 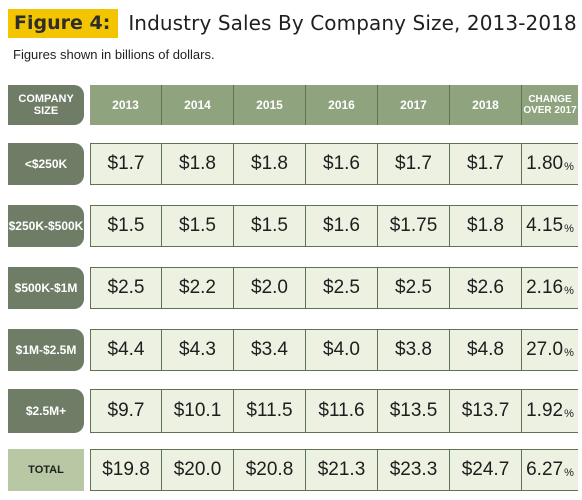 What do you see at coordinates (550, 411) in the screenshot?
I see `change-cell: 1.92%` at bounding box center [550, 411].